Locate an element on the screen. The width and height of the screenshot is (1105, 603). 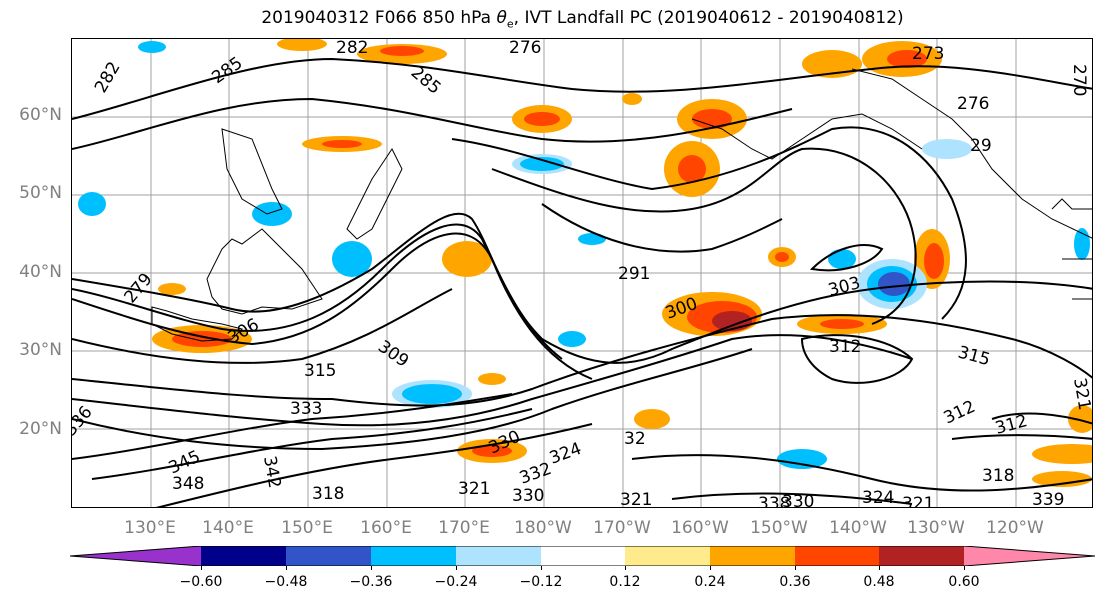
colorbar-tick: 0.48 is located at coordinates (879, 582).